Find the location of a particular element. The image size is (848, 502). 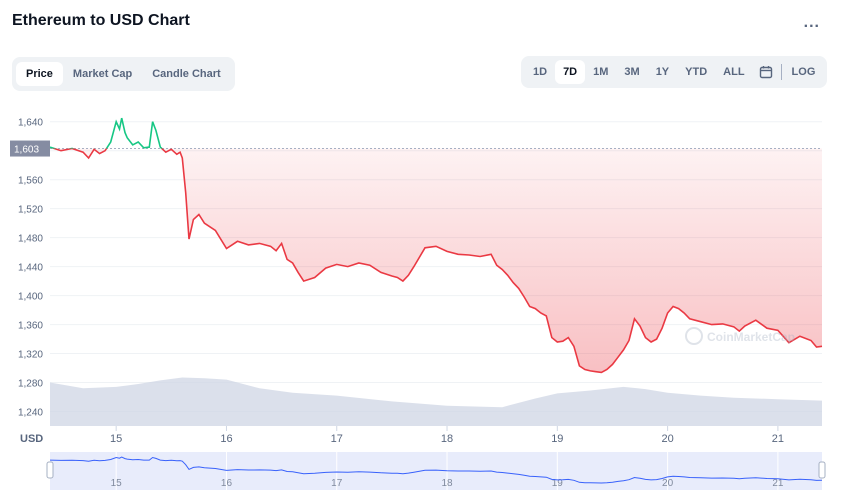

y-tick-label: 1,520 is located at coordinates (30, 210).